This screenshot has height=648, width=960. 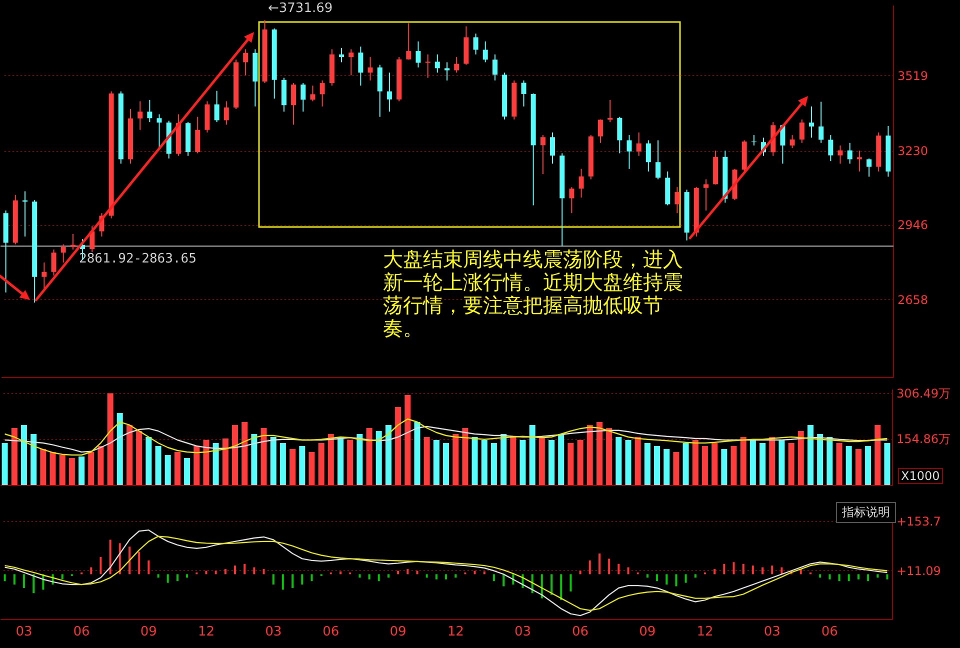 I want to click on annotation: 大盘结束周线中线震荡阶段，进入新一轮上涨行情。近期大盘维持震荡行情，要注意把握高抛低吸节奏。, so click(x=533, y=293).